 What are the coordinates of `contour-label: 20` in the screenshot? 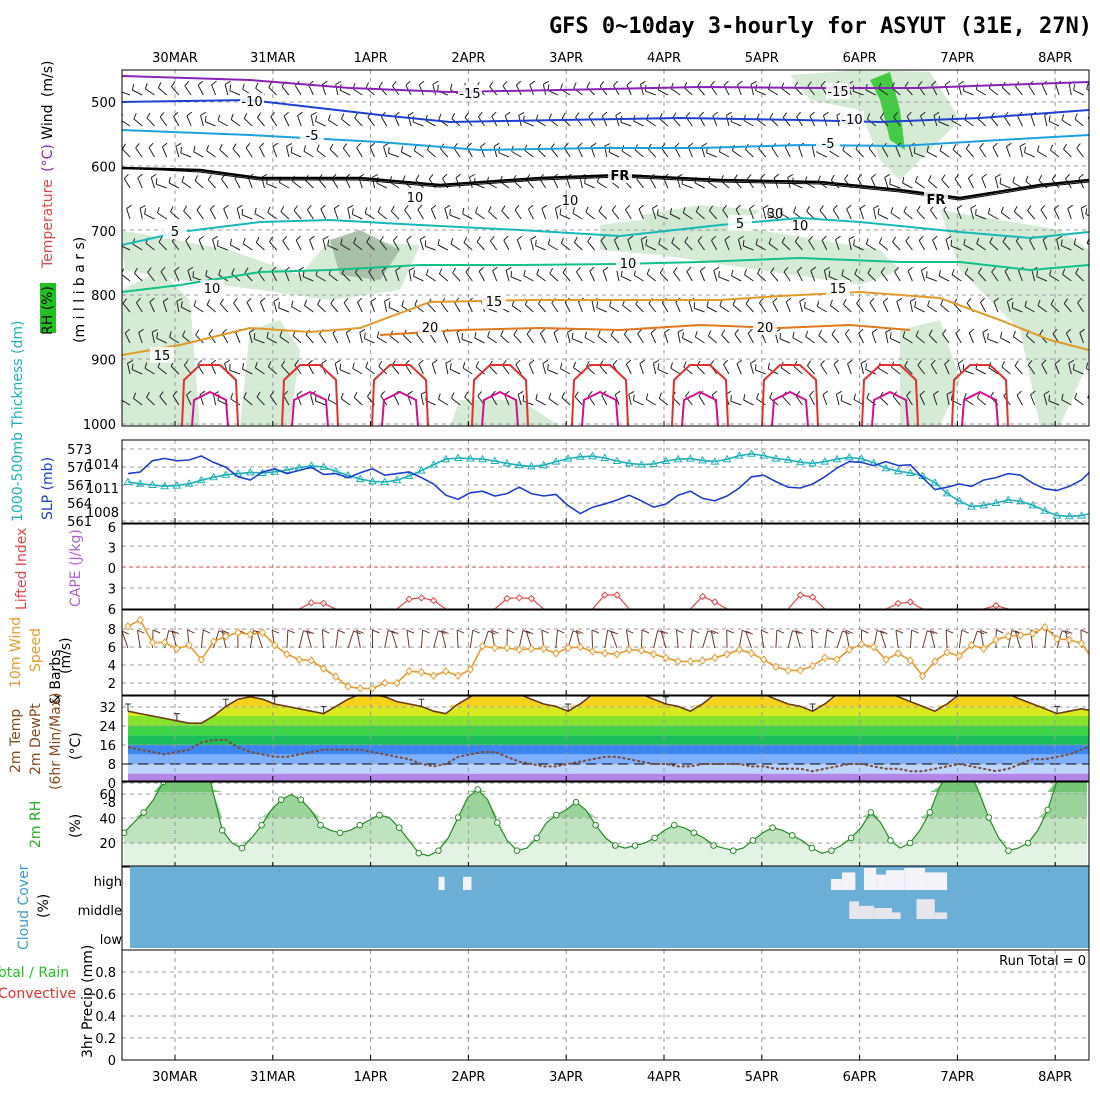 It's located at (765, 328).